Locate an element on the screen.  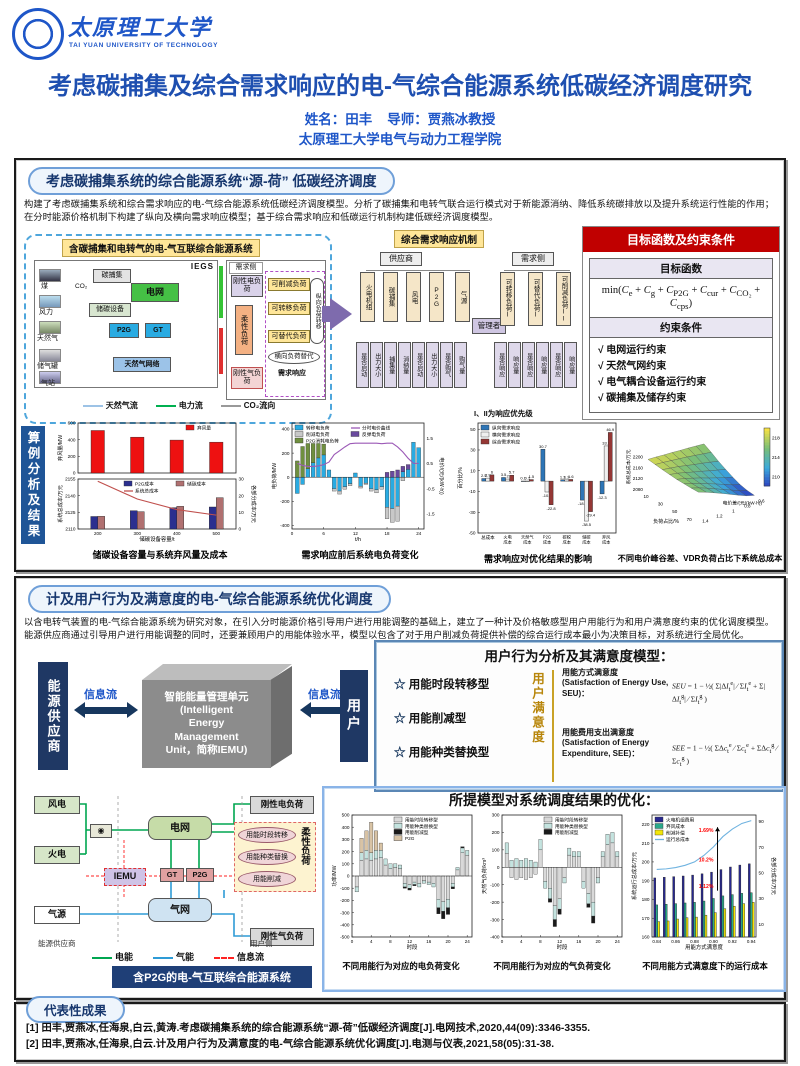
svg-text: 1.4 is located at coordinates (705, 521).